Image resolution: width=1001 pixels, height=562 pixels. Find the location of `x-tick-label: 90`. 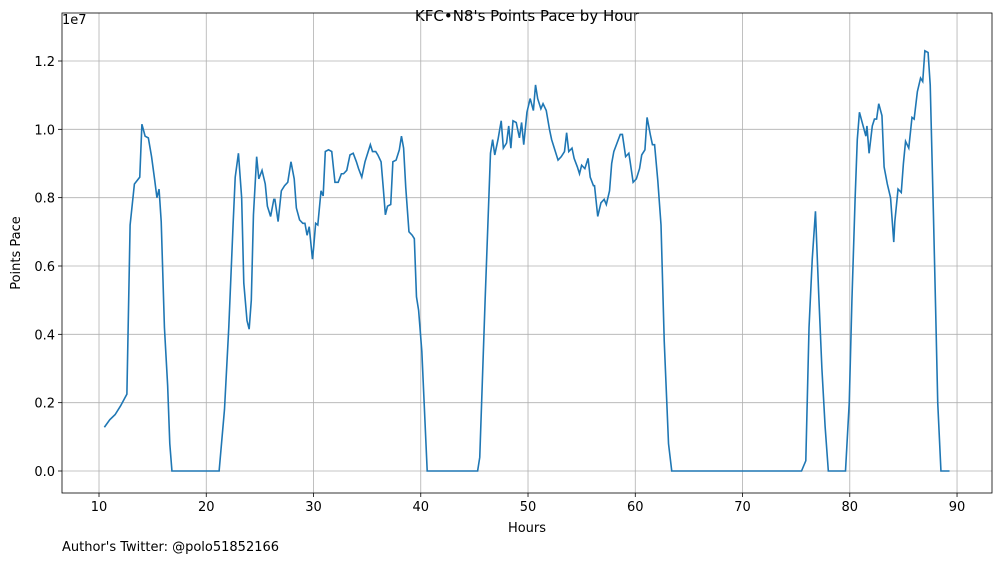

x-tick-label: 90 is located at coordinates (957, 507).